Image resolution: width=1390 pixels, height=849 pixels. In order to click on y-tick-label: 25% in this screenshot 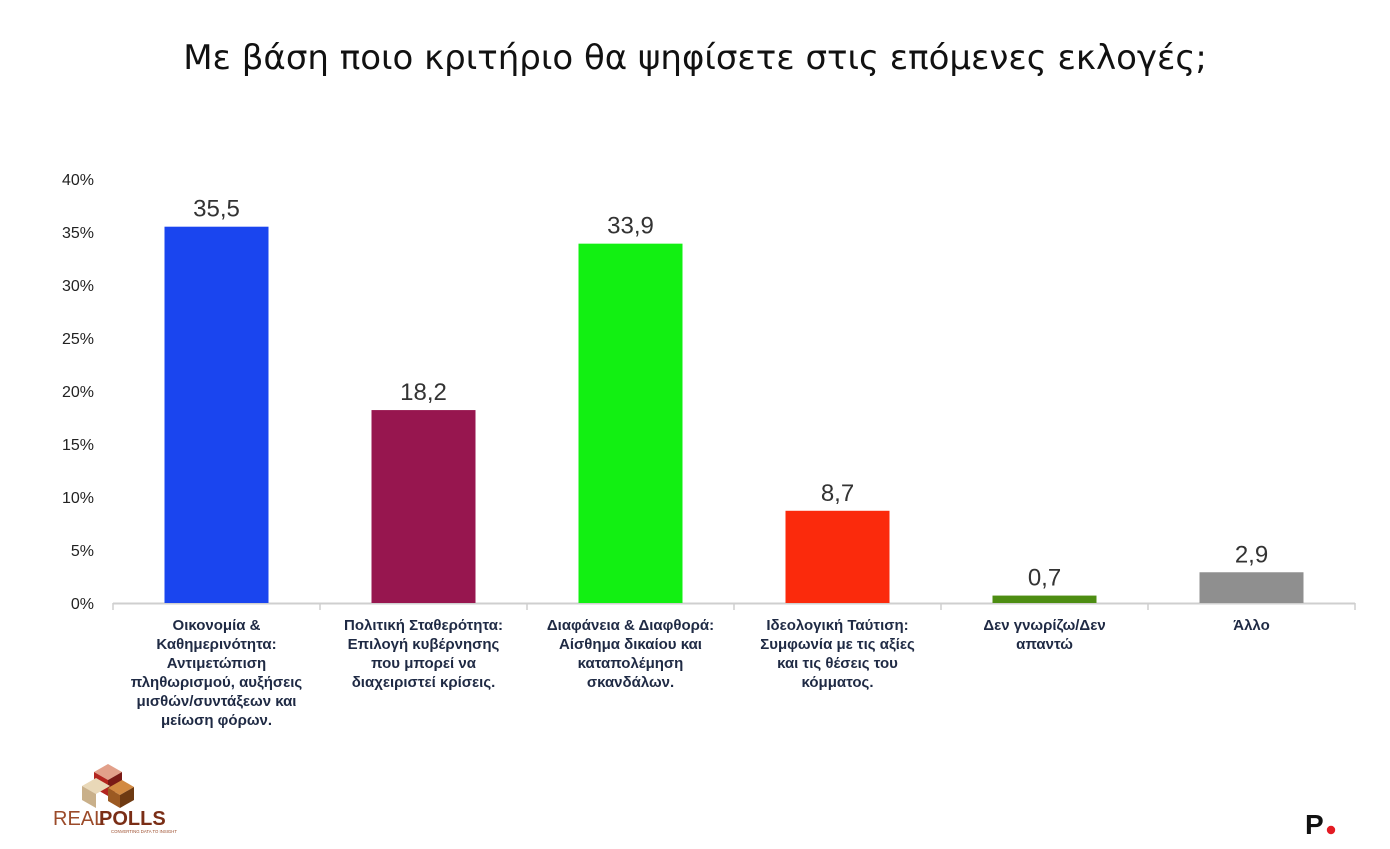, I will do `click(78, 339)`.